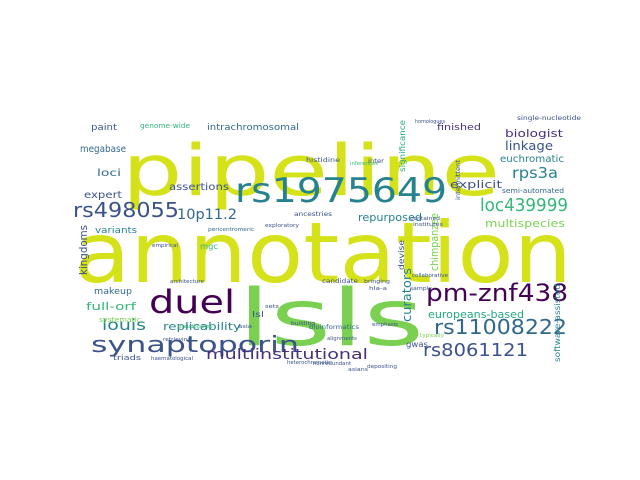 The width and height of the screenshot is (640, 480). I want to click on word-significance: significance, so click(402, 146).